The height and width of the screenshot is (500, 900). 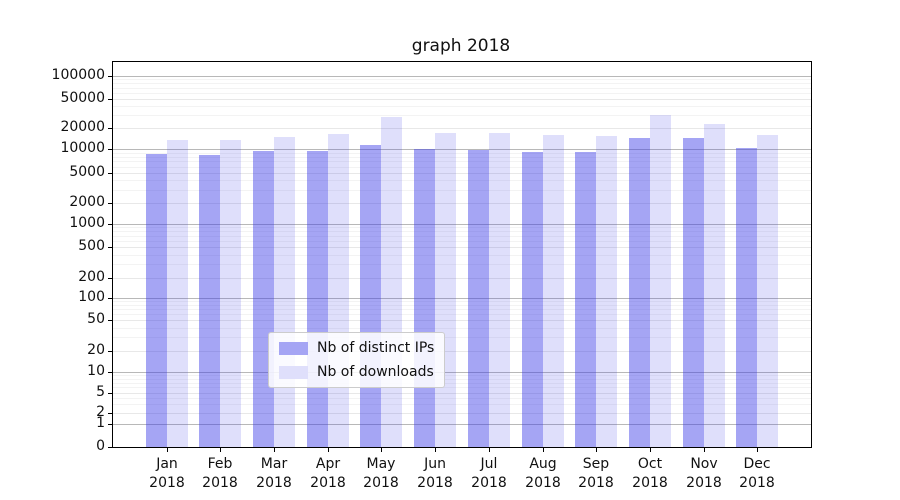 I want to click on legend-row-downloads: Nb of downloads, so click(x=356, y=372).